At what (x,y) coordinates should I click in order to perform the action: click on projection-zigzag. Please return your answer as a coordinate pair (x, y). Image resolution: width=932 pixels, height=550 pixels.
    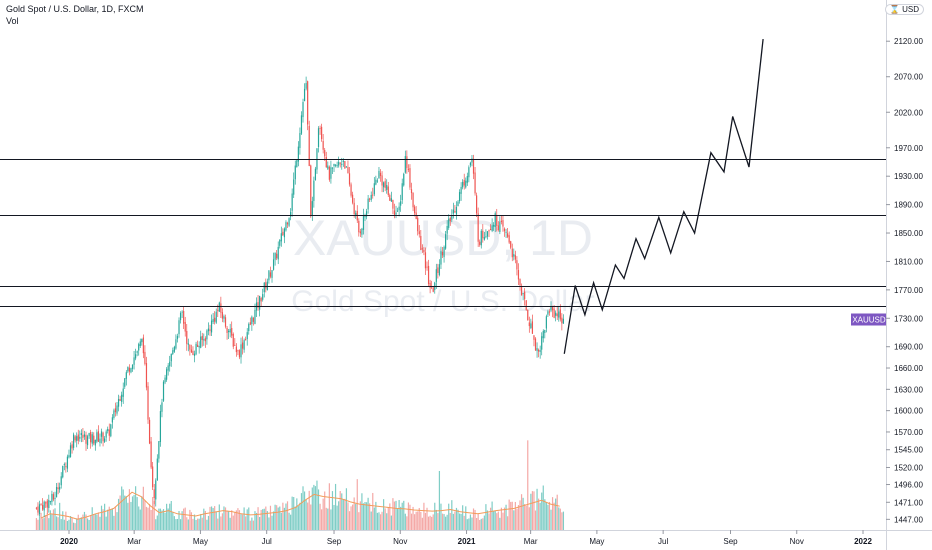
    Looking at the image, I should click on (663, 196).